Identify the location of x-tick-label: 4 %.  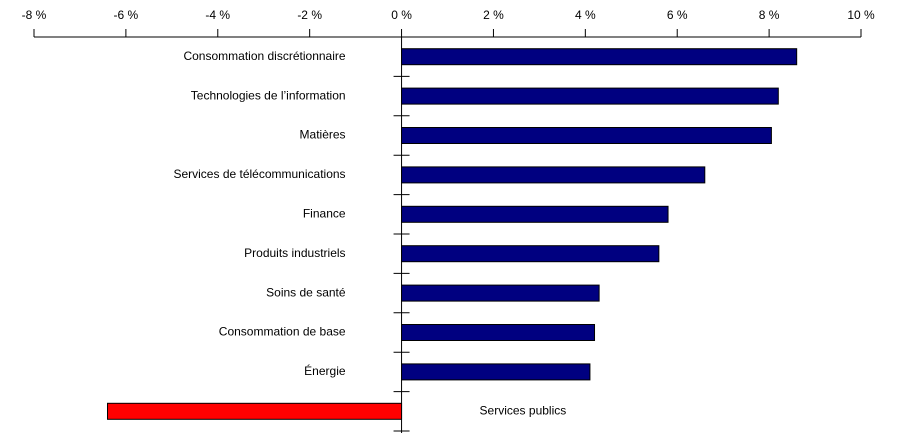
(585, 15).